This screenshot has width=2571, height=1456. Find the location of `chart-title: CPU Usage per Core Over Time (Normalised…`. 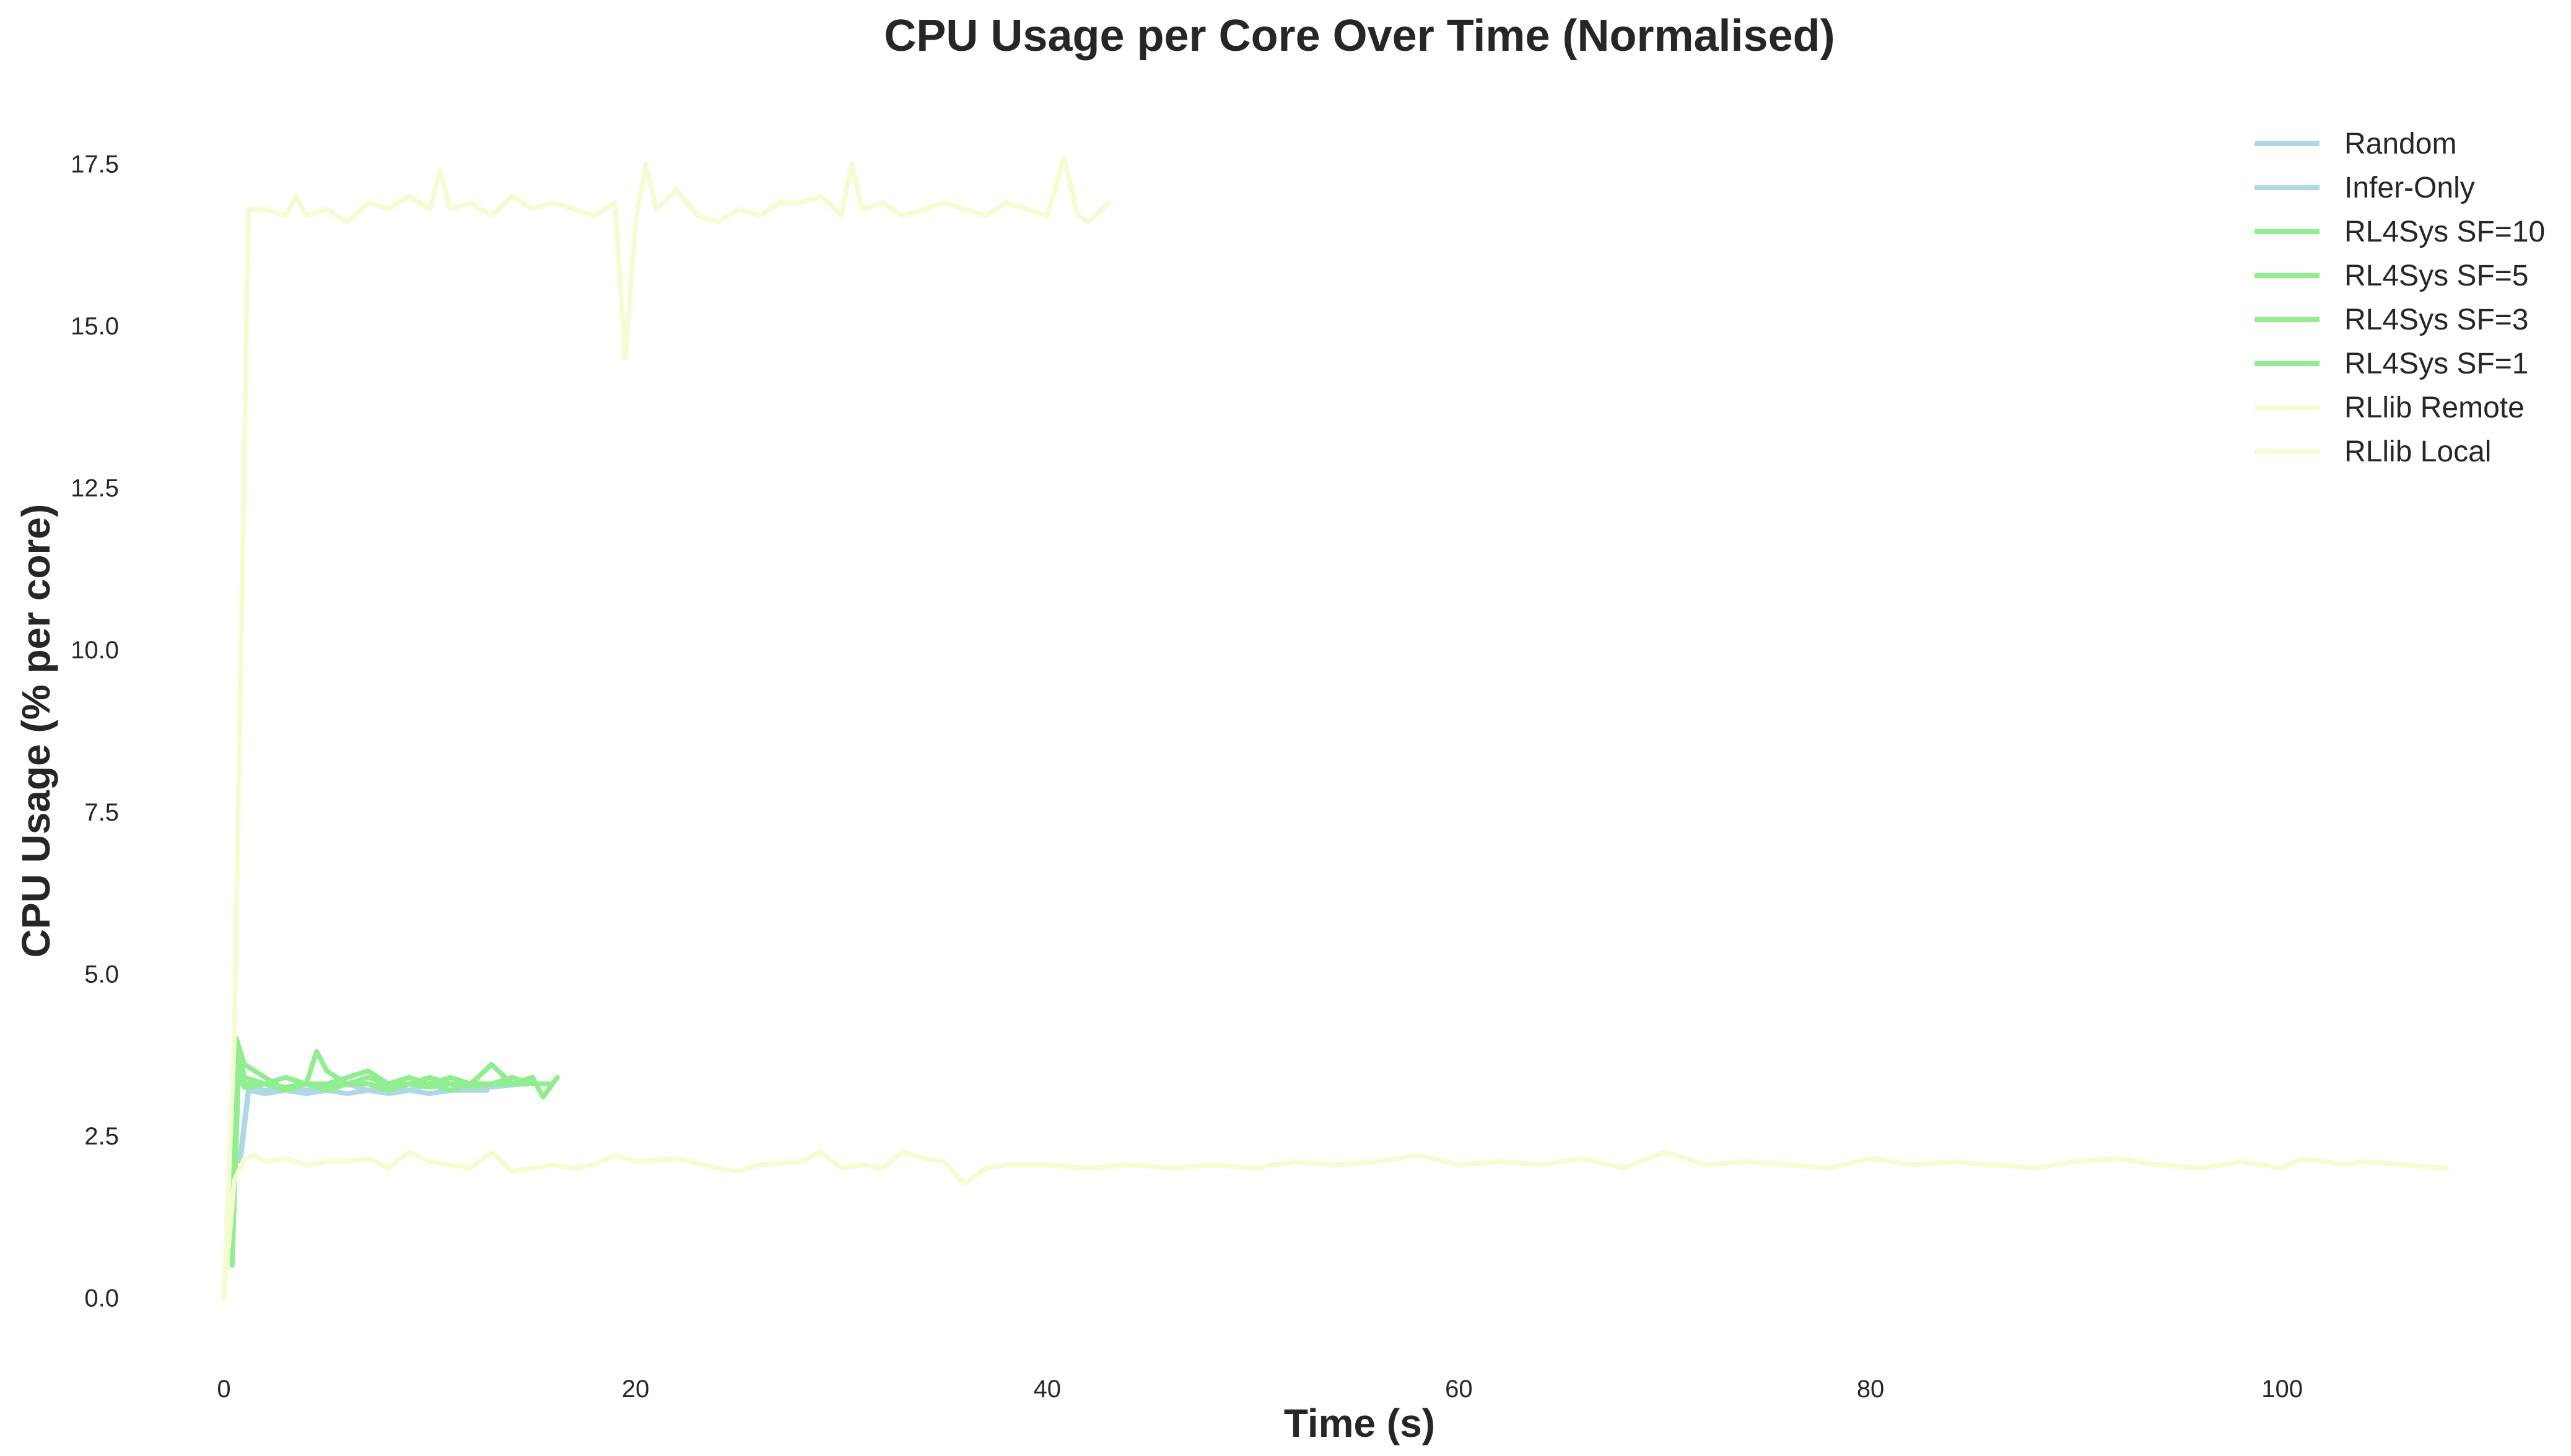

chart-title: CPU Usage per Core Over Time (Normalised… is located at coordinates (1359, 36).